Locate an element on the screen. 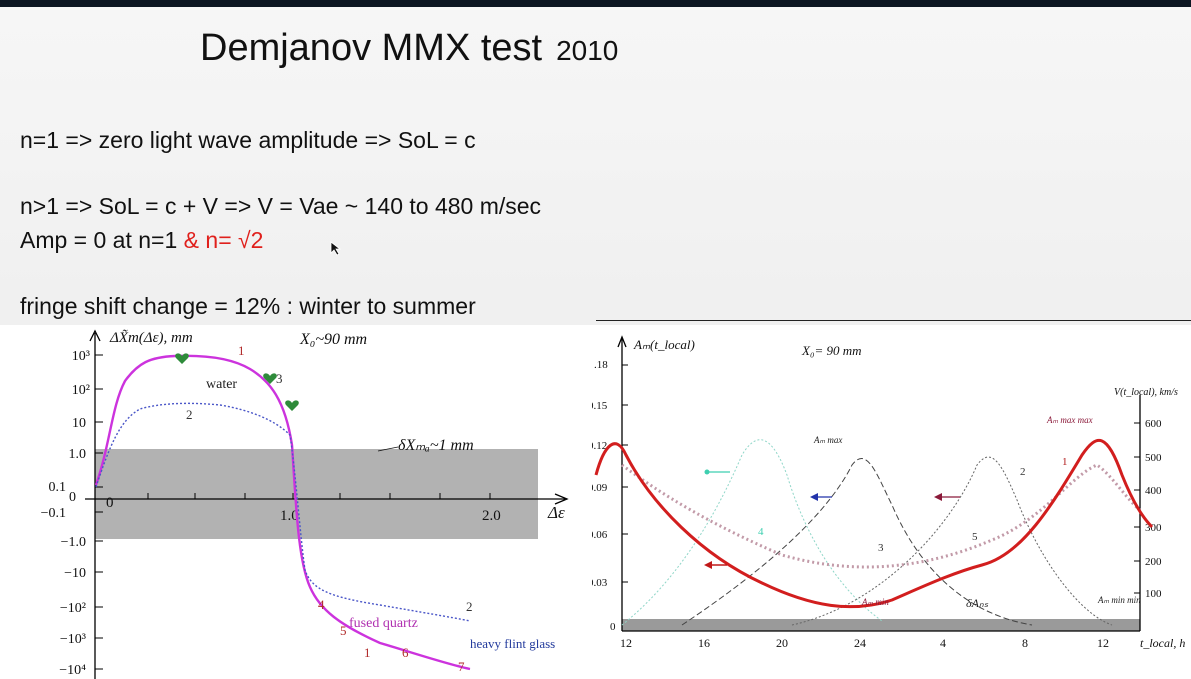 The width and height of the screenshot is (1191, 679). baseline-band is located at coordinates (881, 625).